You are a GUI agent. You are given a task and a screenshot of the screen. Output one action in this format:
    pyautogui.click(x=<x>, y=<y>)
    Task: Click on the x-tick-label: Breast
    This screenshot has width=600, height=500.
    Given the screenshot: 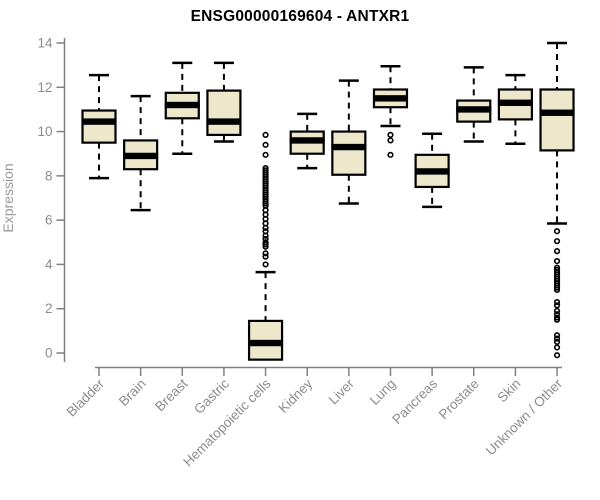 What is the action you would take?
    pyautogui.click(x=171, y=395)
    